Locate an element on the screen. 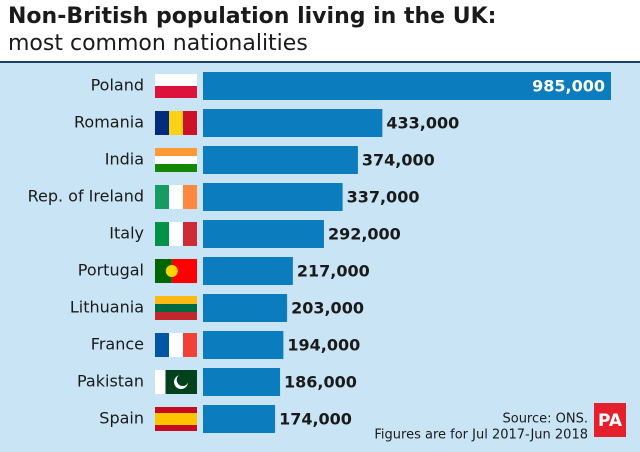 Image resolution: width=640 pixels, height=452 pixels. value-label: 203,000 is located at coordinates (327, 308).